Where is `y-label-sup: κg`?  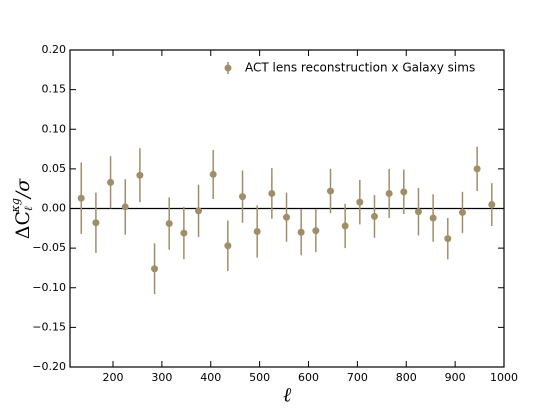
y-label-sup: κg is located at coordinates (15, 205).